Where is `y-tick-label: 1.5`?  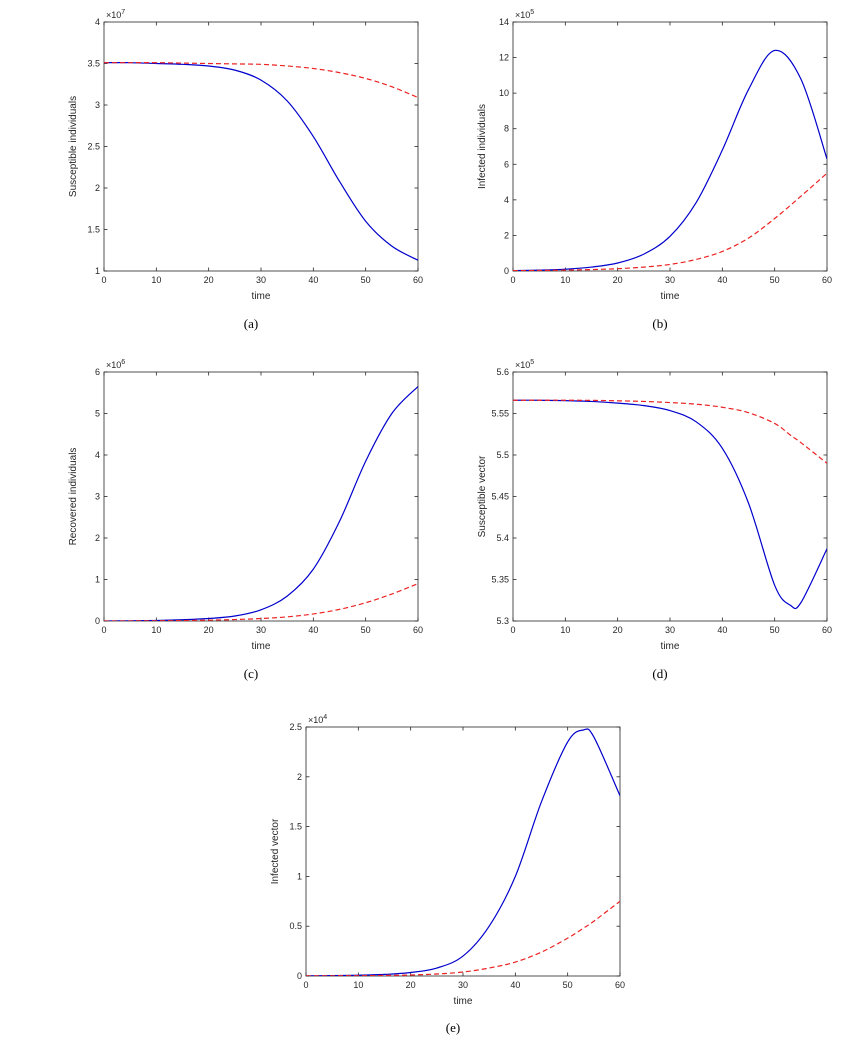
y-tick-label: 1.5 is located at coordinates (295, 827).